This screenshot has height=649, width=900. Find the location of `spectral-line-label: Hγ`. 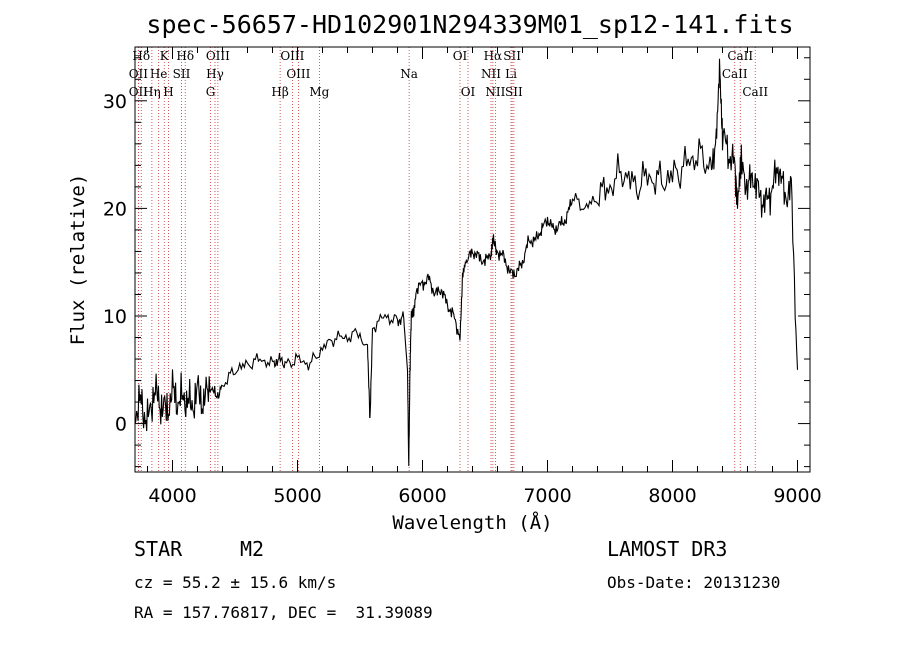

spectral-line-label: Hγ is located at coordinates (215, 74).